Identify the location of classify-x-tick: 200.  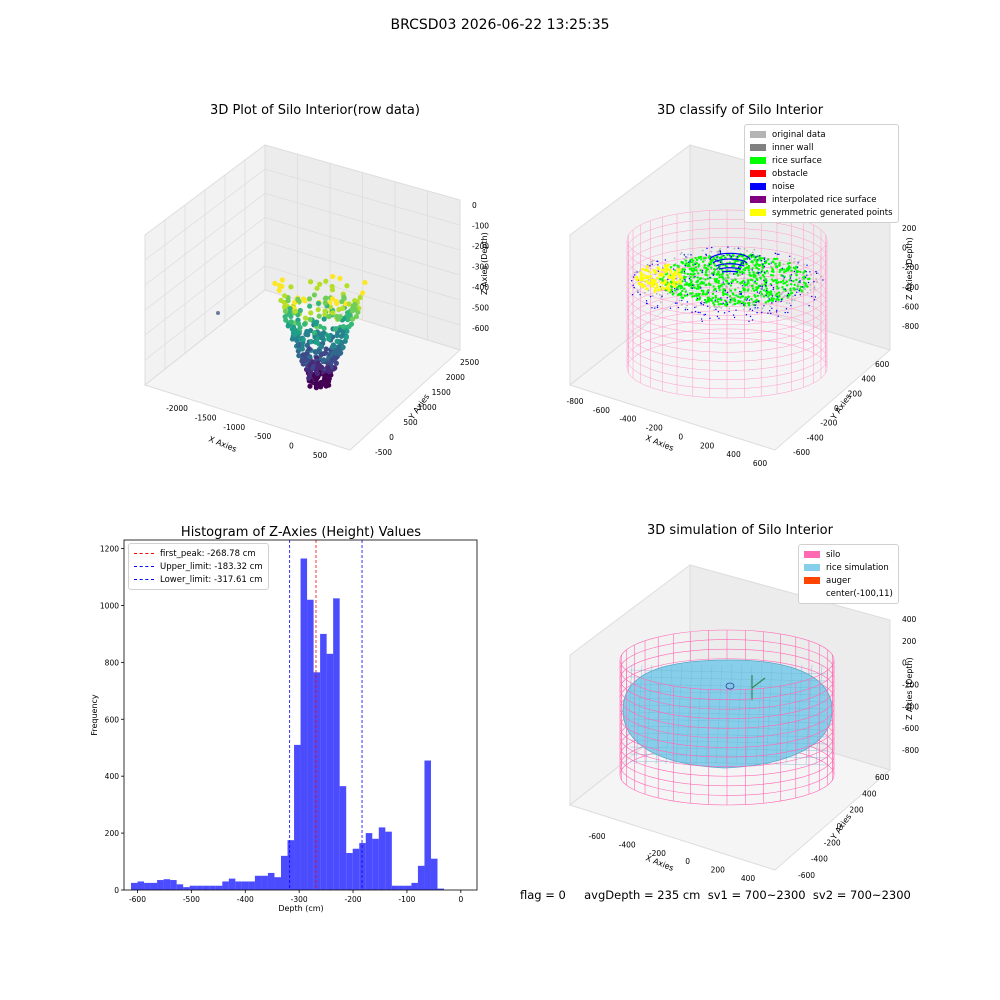
(707, 445).